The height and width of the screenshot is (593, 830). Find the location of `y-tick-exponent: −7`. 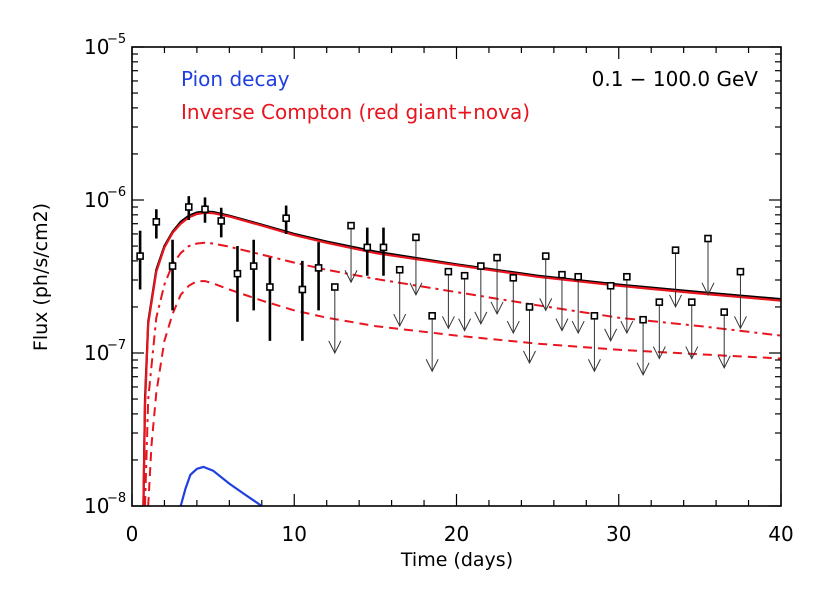

y-tick-exponent: −7 is located at coordinates (116, 345).